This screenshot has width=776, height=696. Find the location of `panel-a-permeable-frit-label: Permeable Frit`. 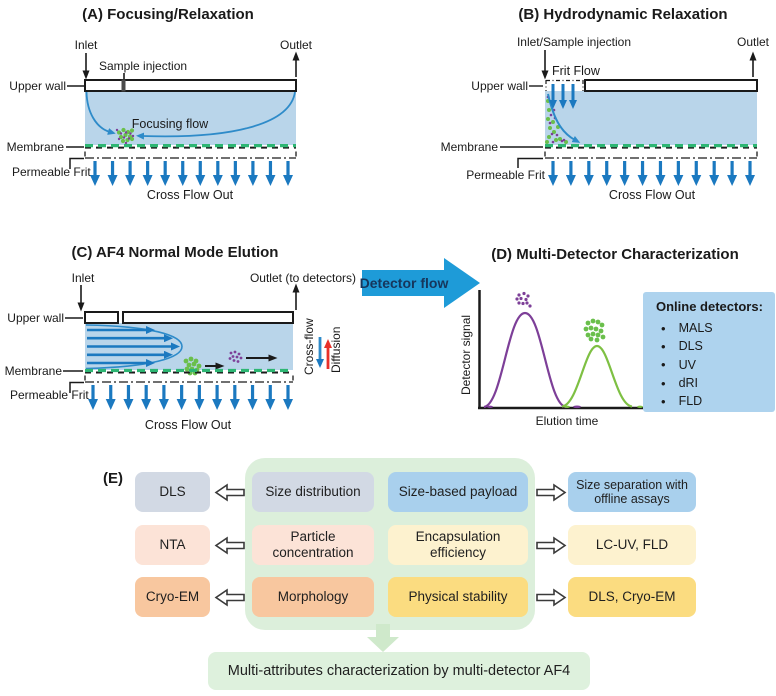

panel-a-permeable-frit-label: Permeable Frit is located at coordinates (51, 172).